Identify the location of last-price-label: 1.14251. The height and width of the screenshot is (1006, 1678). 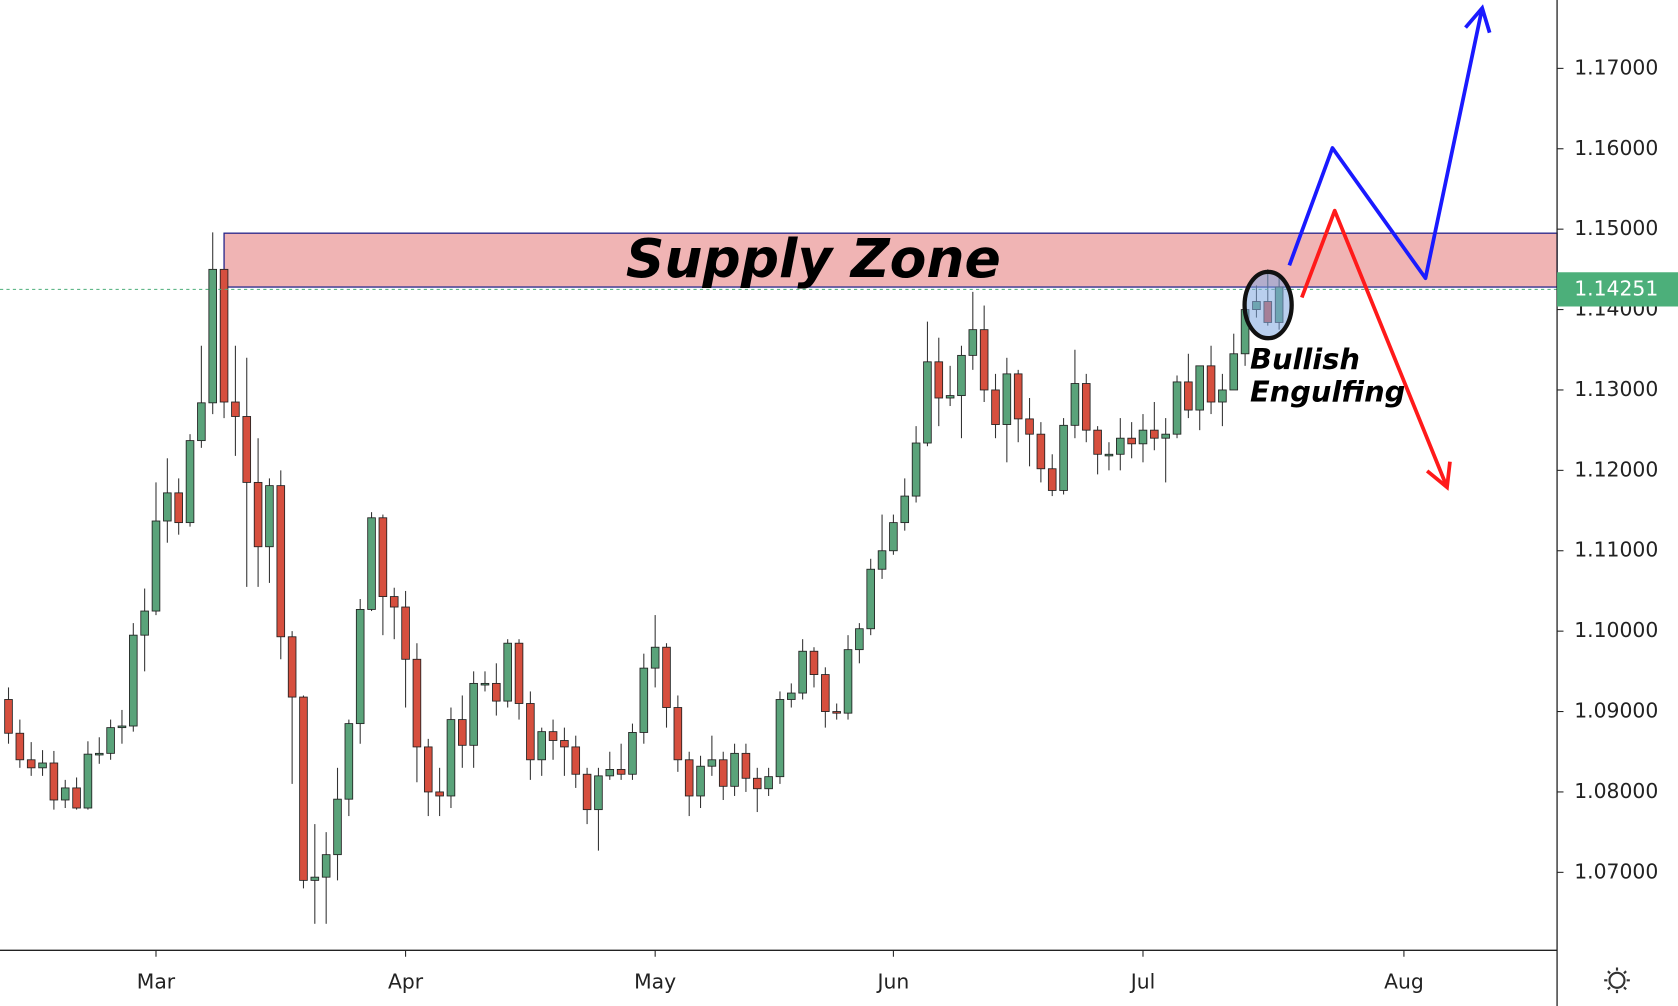
(1616, 288).